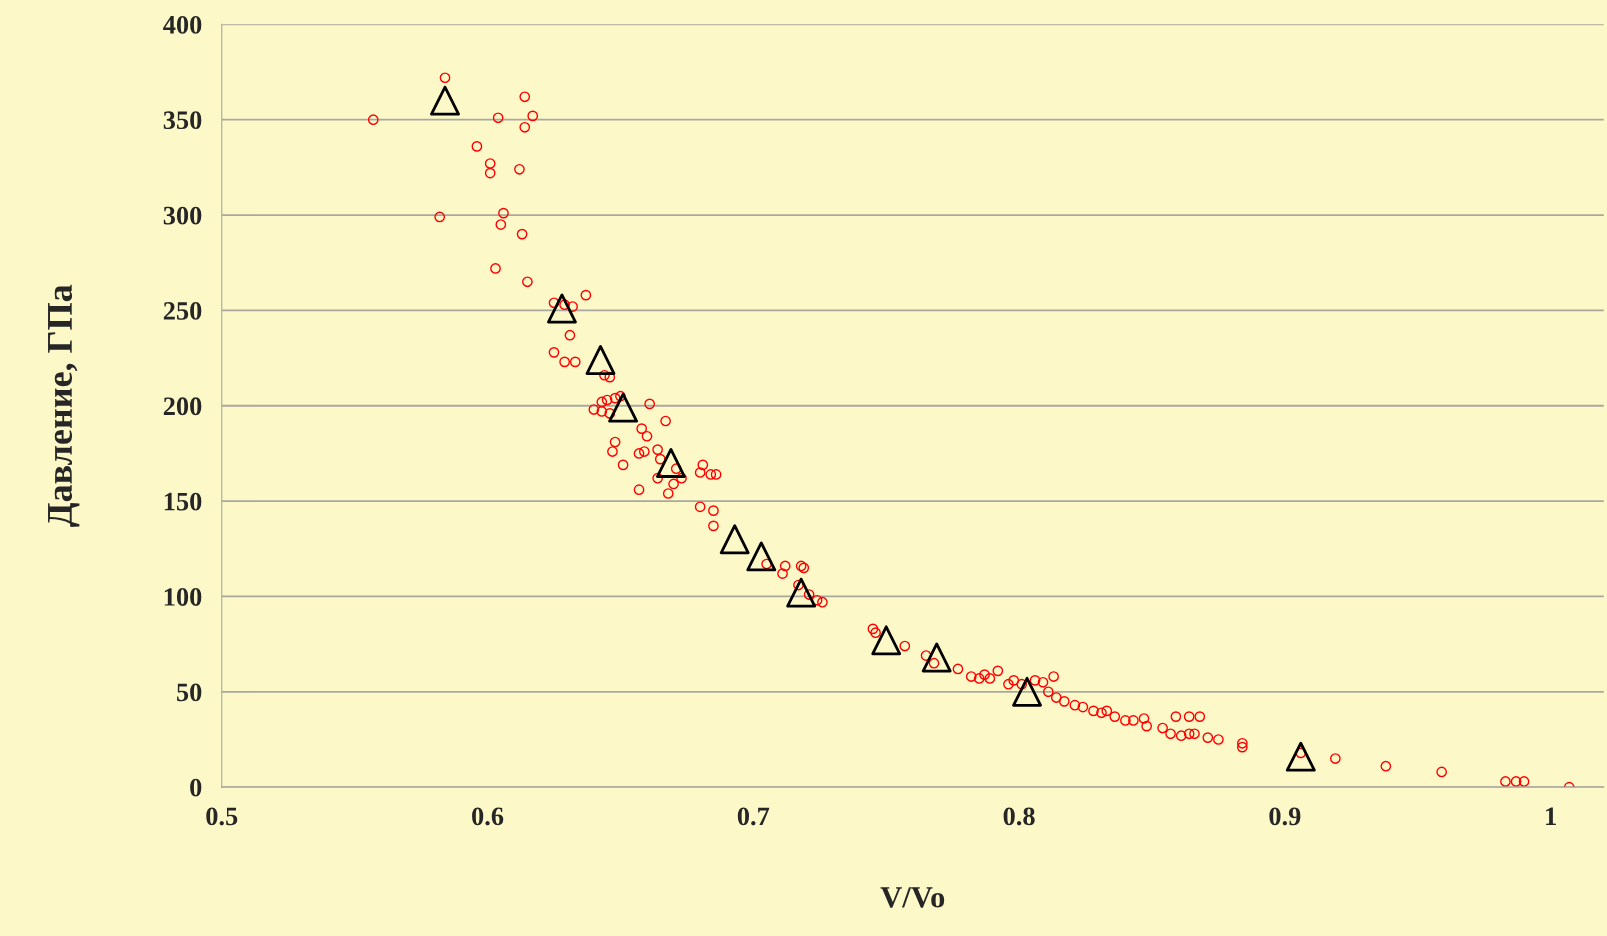 The width and height of the screenshot is (1607, 936). Describe the element at coordinates (1019, 816) in the screenshot. I see `x-tick-label: 0.8` at that location.